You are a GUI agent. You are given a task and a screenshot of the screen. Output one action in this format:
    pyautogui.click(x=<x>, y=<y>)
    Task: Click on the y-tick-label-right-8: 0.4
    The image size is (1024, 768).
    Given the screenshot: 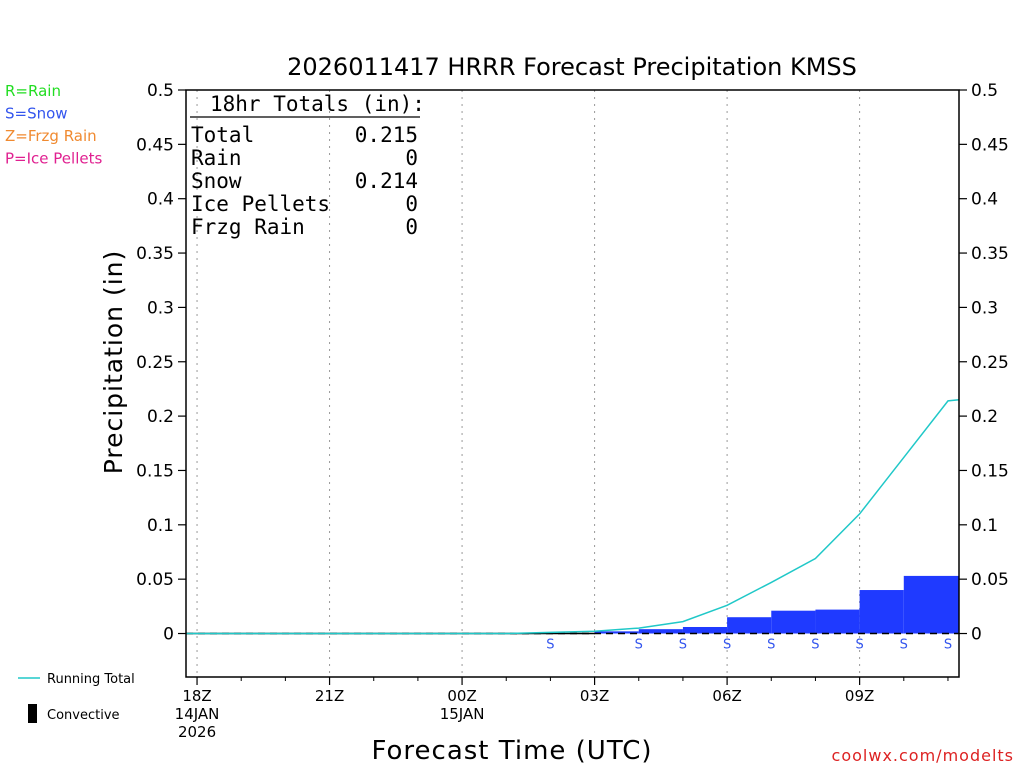 What is the action you would take?
    pyautogui.click(x=984, y=200)
    